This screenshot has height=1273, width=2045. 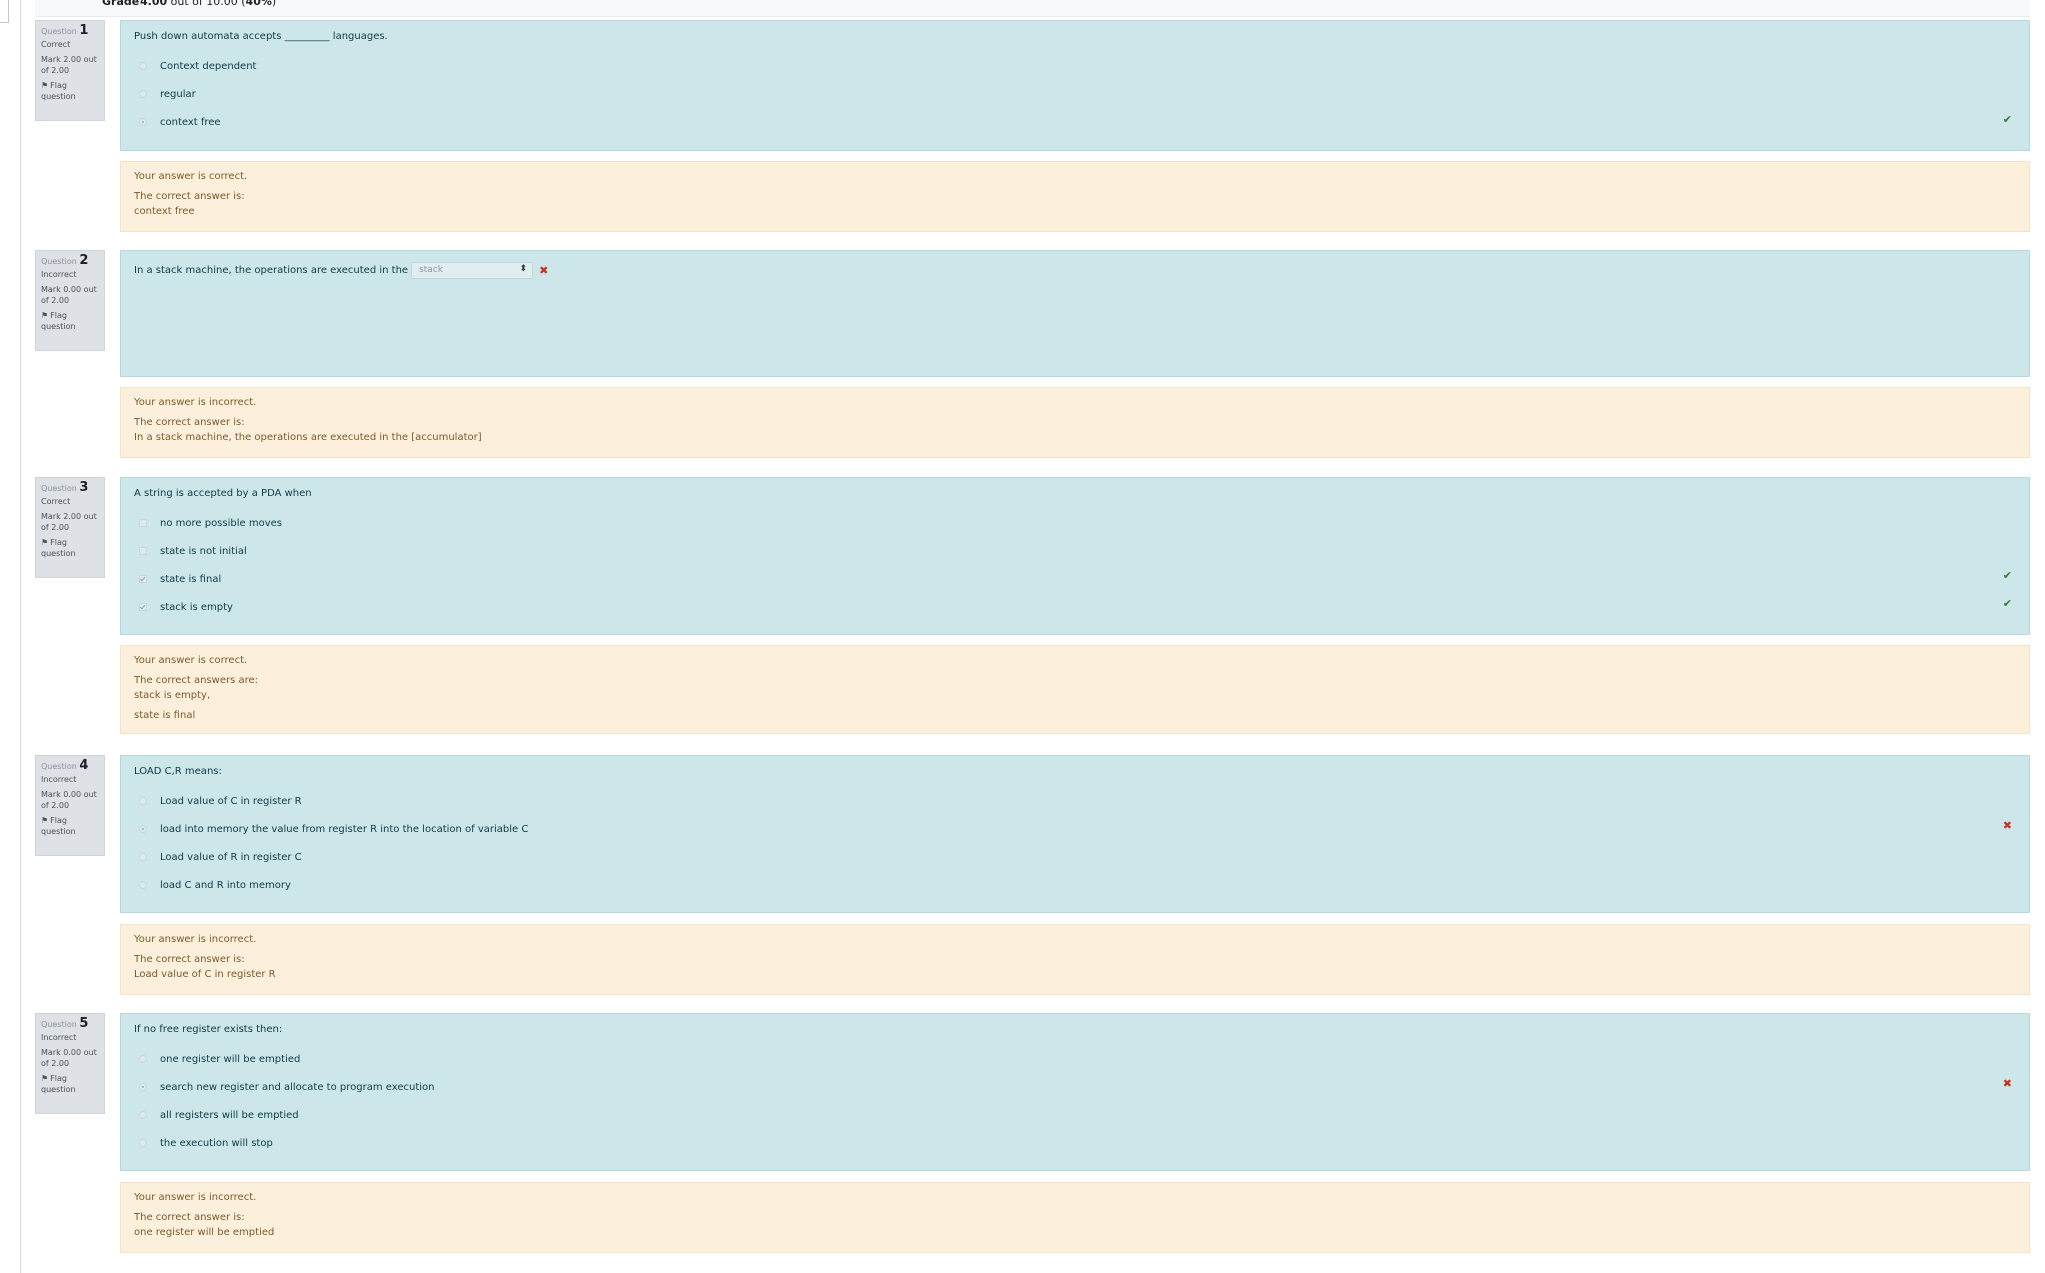 I want to click on answer-option: Load value of C in register R, so click(x=220, y=801).